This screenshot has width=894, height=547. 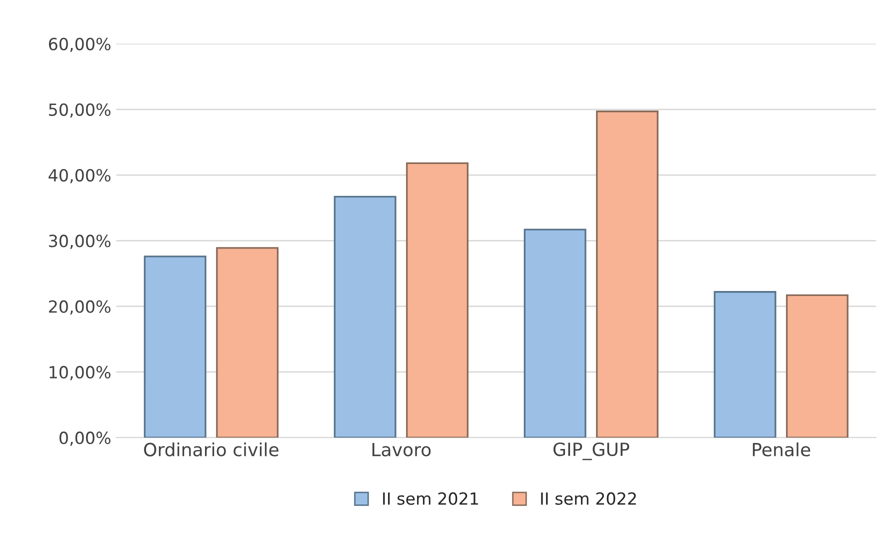 What do you see at coordinates (79, 307) in the screenshot?
I see `y-tick-label: 20,00%` at bounding box center [79, 307].